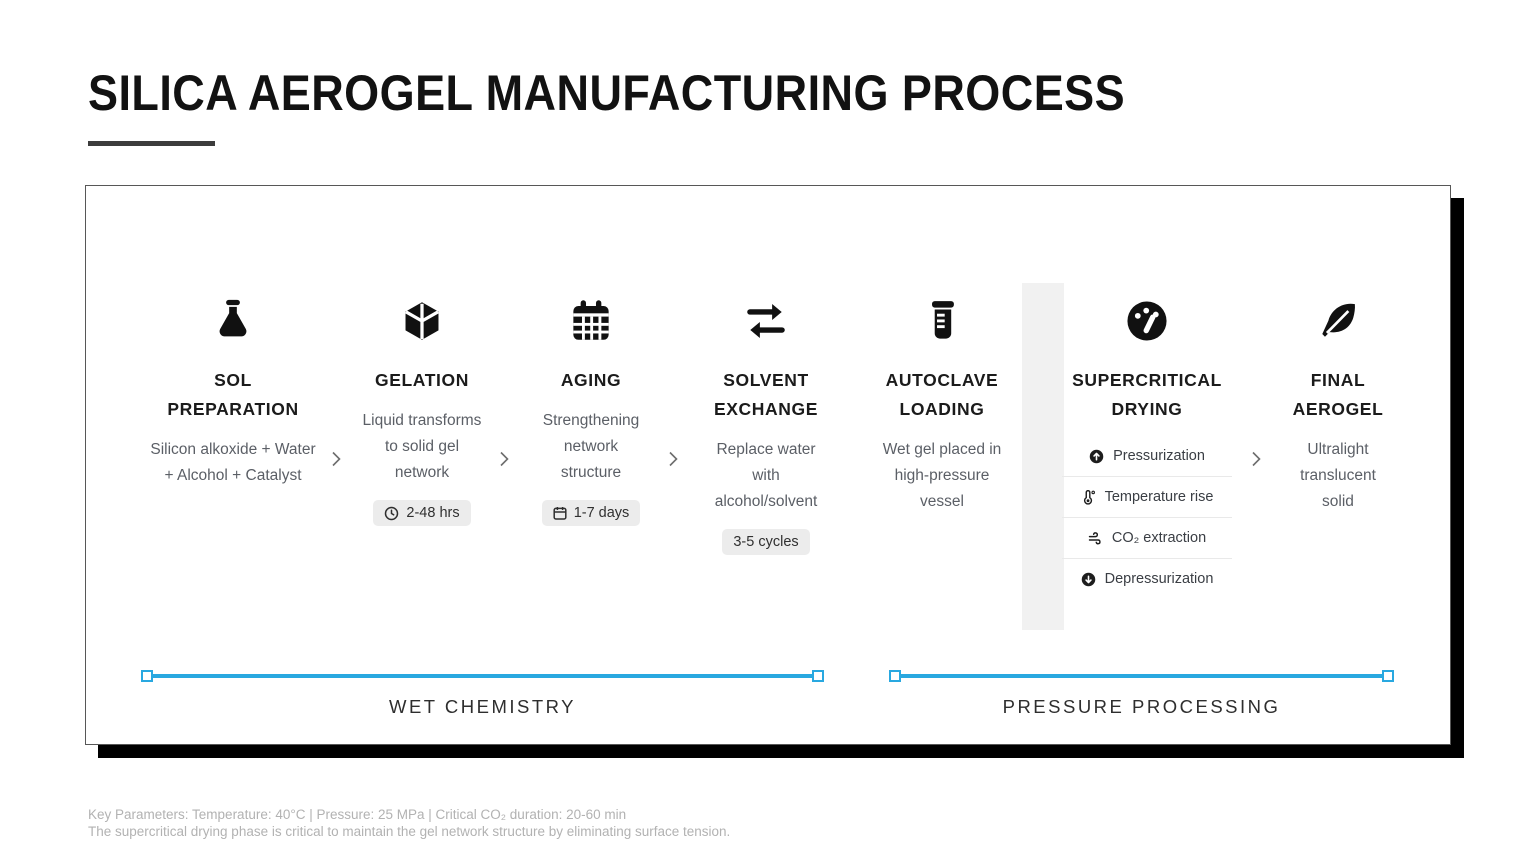  I want to click on cube-icon, so click(422, 321).